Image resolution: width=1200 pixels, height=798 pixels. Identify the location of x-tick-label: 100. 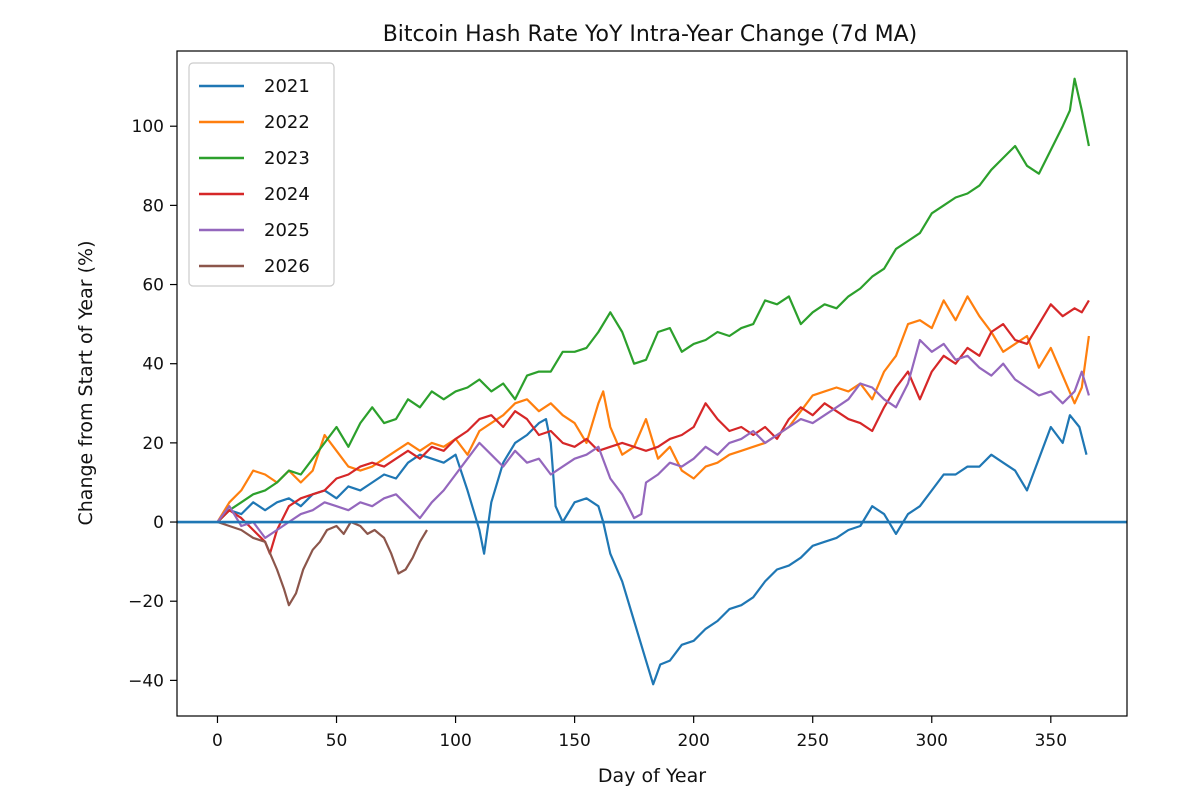
(455, 741).